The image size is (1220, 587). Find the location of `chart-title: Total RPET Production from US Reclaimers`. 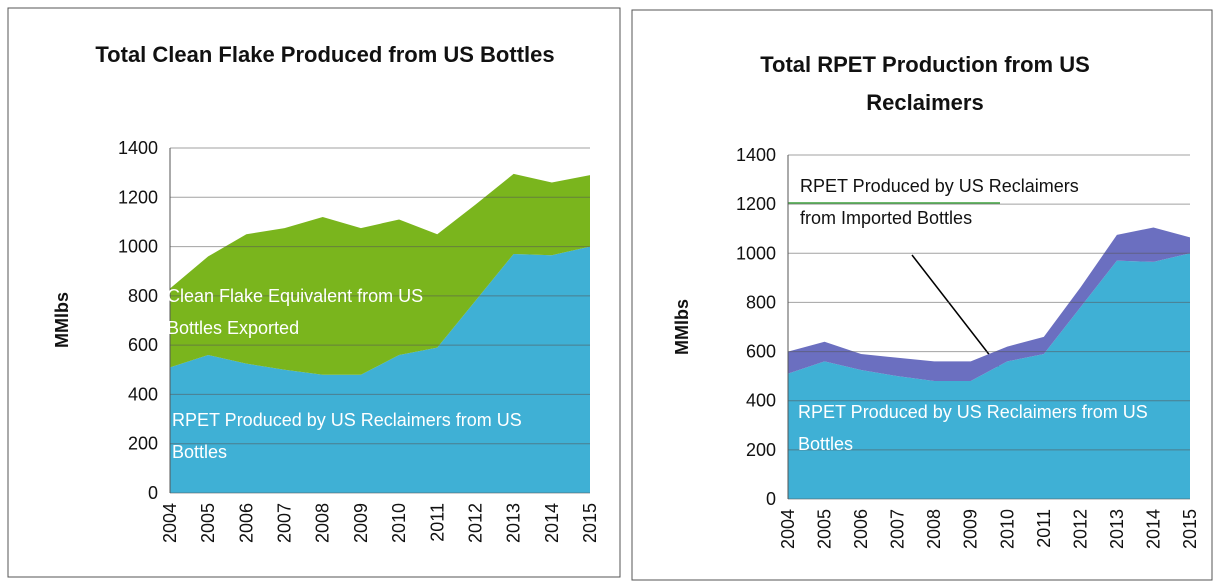

chart-title: Total RPET Production from US Reclaimers is located at coordinates (925, 83).